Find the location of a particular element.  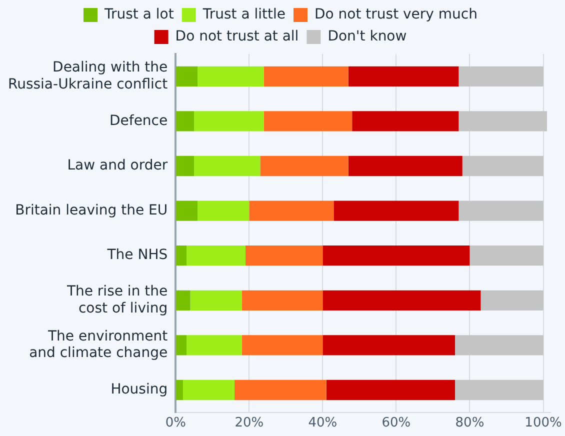

legend-label: Do not trust at all is located at coordinates (237, 36).